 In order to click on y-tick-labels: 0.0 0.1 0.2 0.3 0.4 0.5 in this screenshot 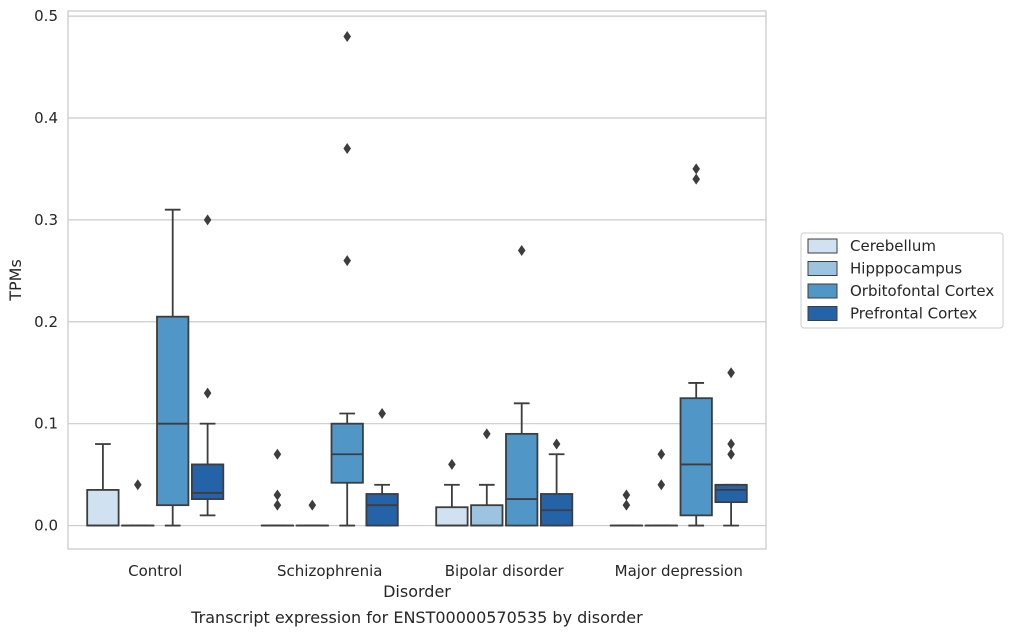, I will do `click(46, 270)`.